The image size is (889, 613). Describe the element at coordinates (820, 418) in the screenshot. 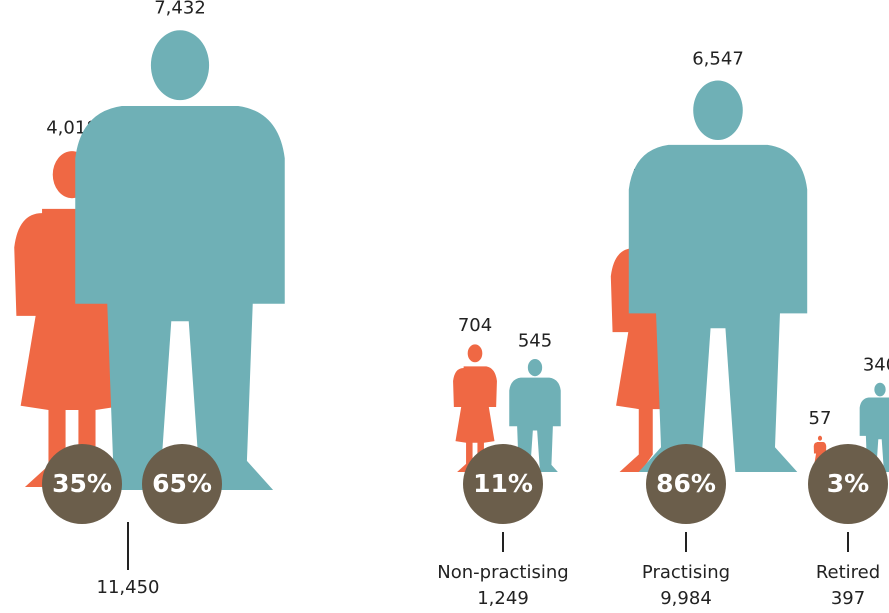

I see `women-count: 57` at that location.